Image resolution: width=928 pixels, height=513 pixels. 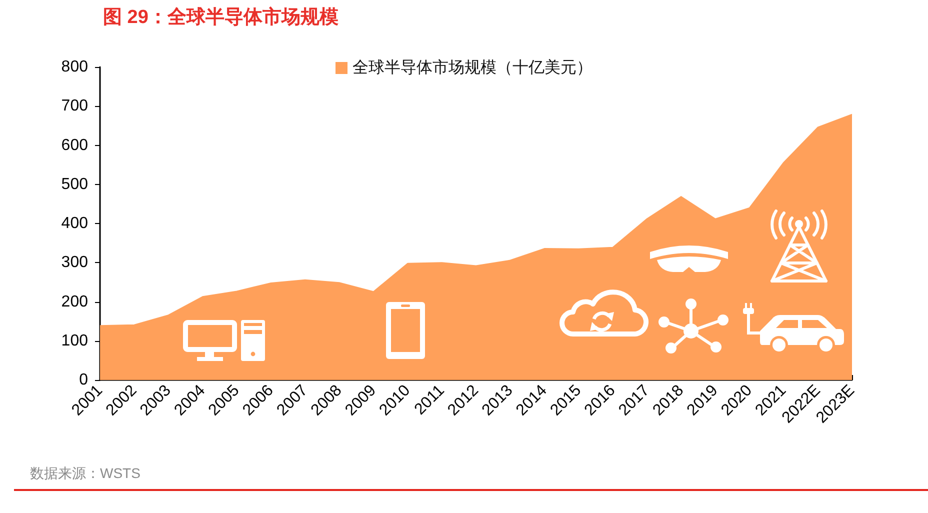 What do you see at coordinates (74, 67) in the screenshot?
I see `y-tick-label: 800` at bounding box center [74, 67].